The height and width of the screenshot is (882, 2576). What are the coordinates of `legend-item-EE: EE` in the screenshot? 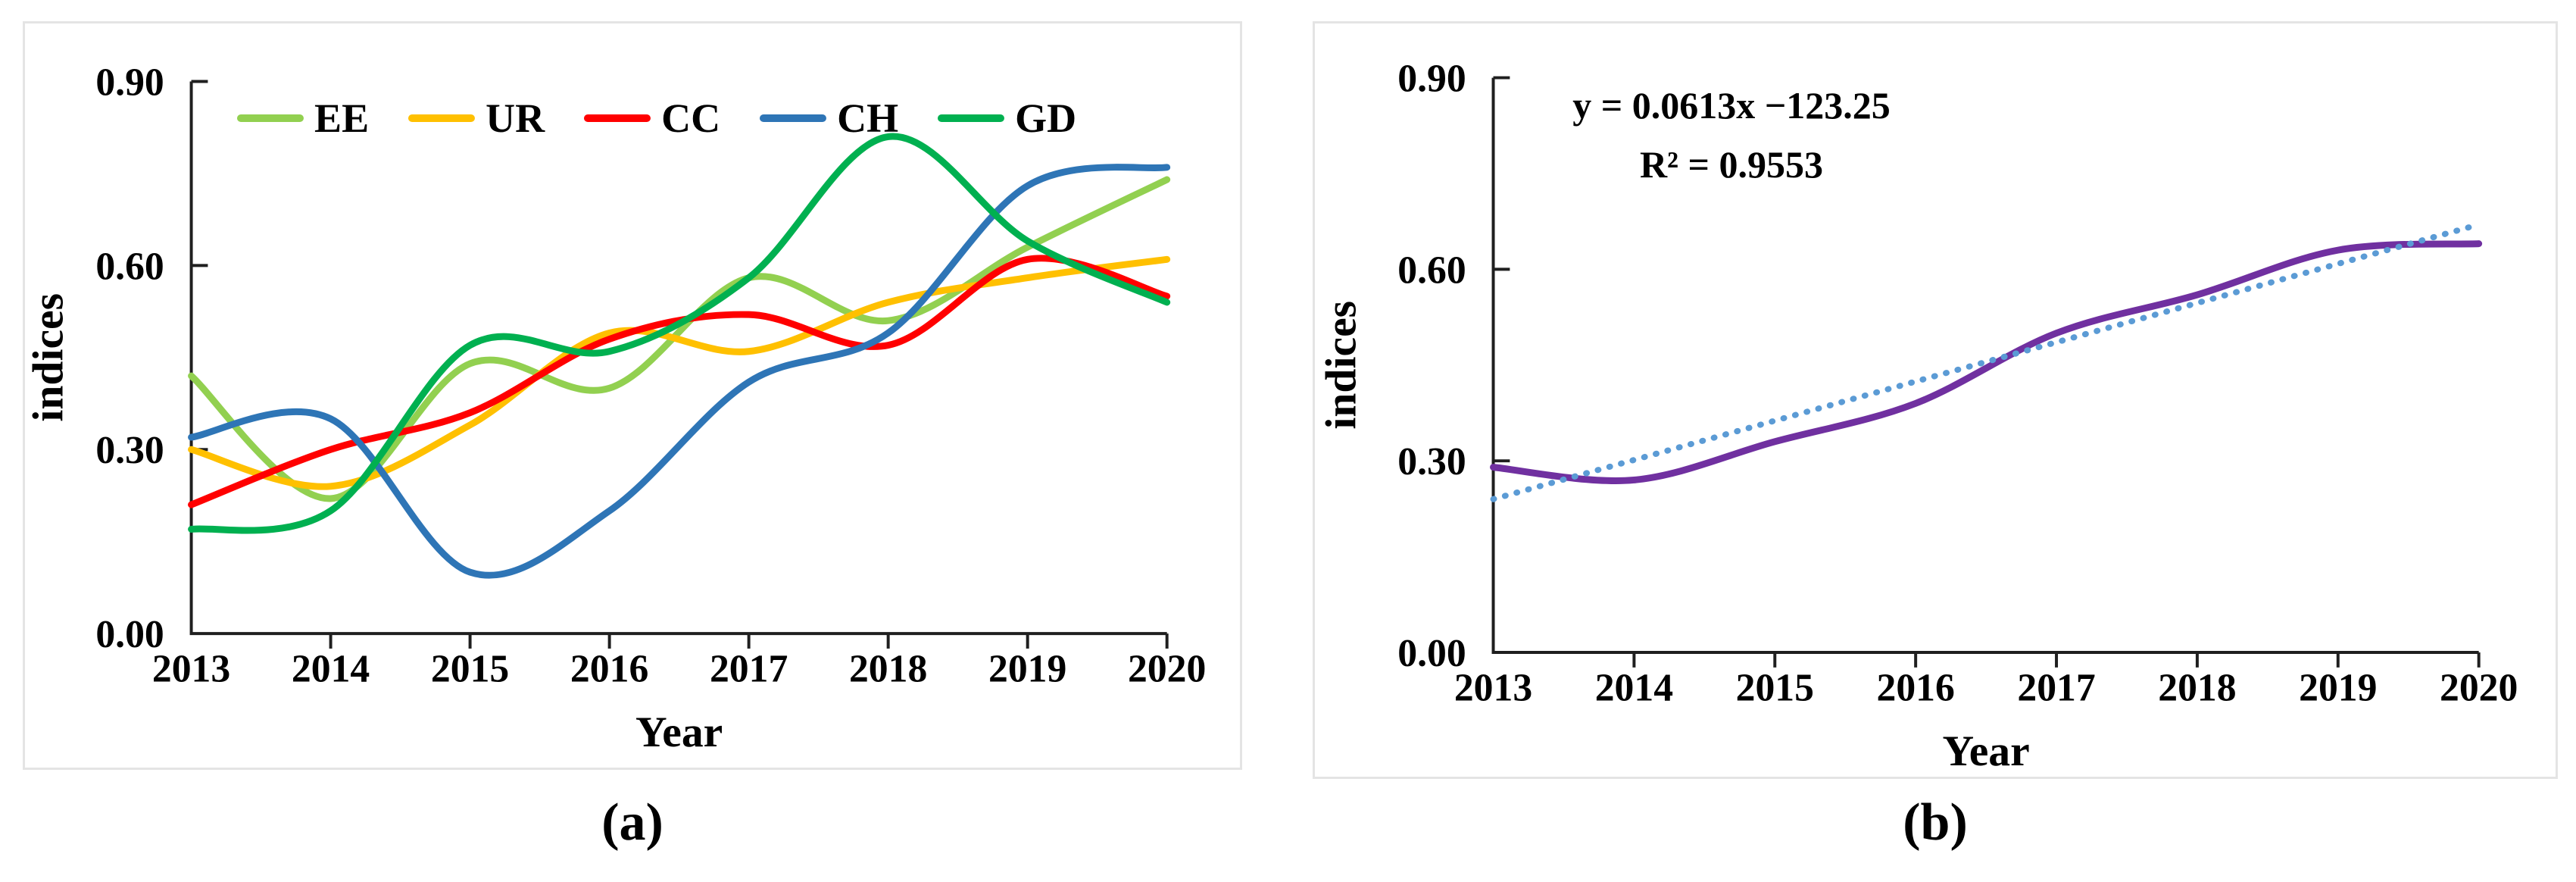 It's located at (303, 118).